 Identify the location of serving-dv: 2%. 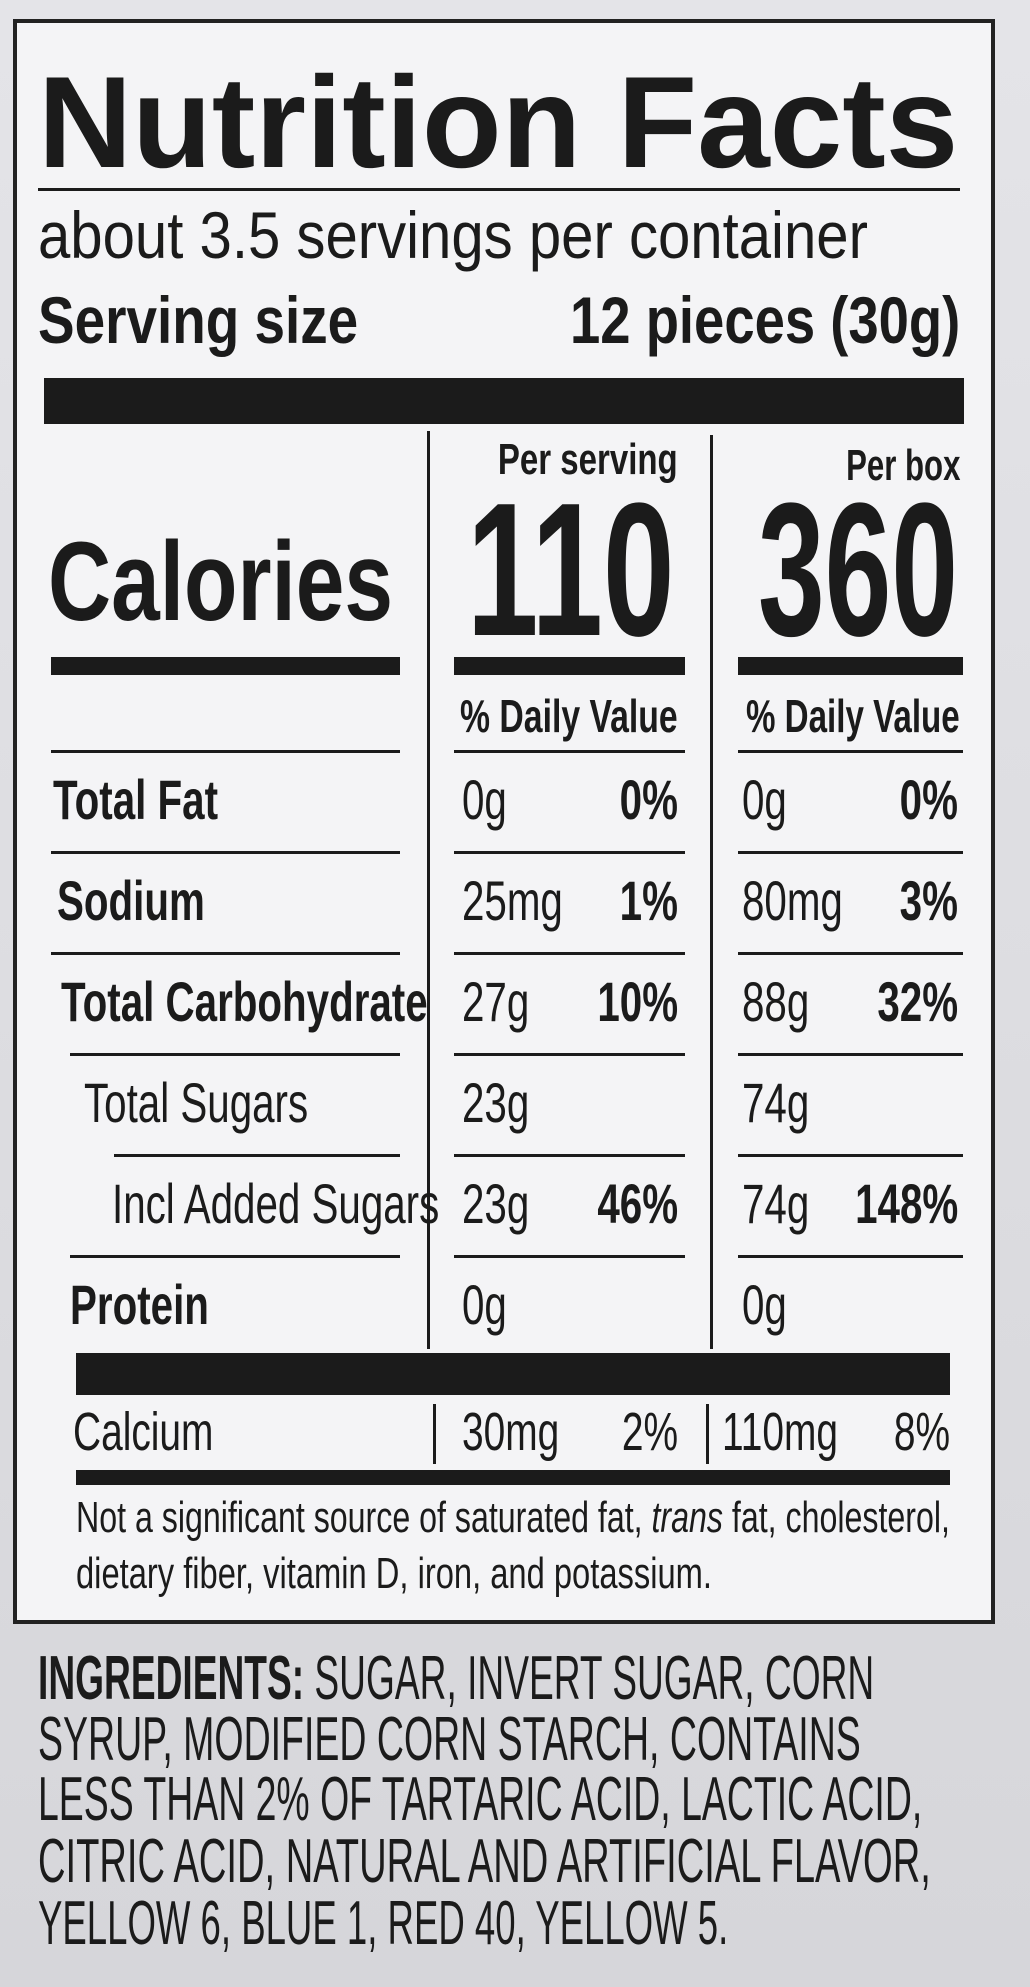
(649, 1432).